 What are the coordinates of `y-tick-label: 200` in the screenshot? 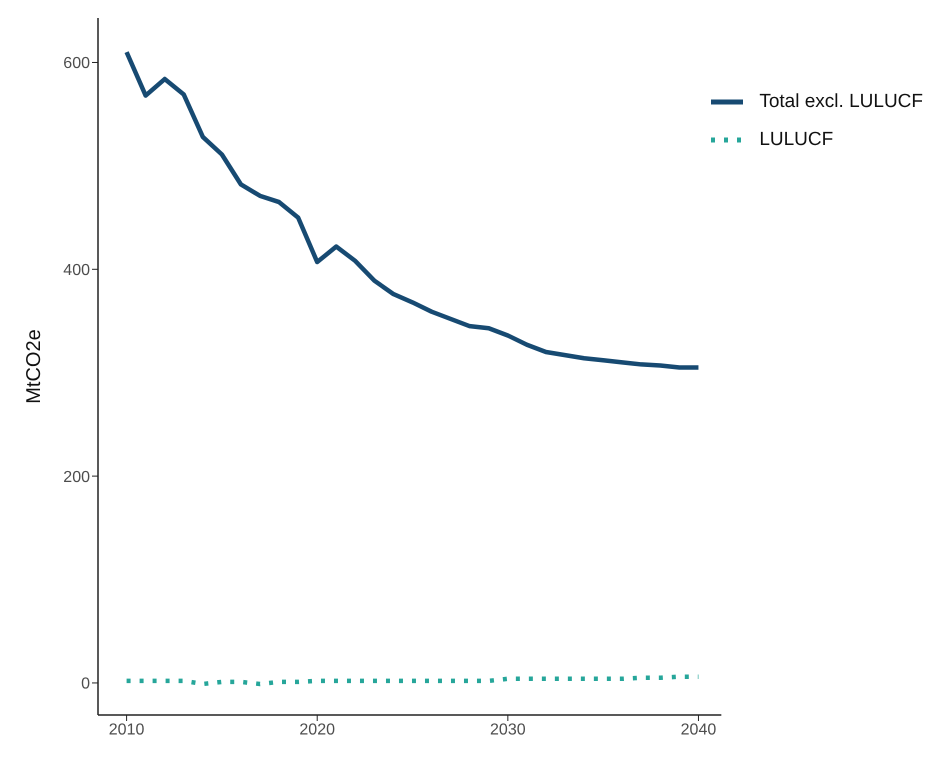 It's located at (76, 477).